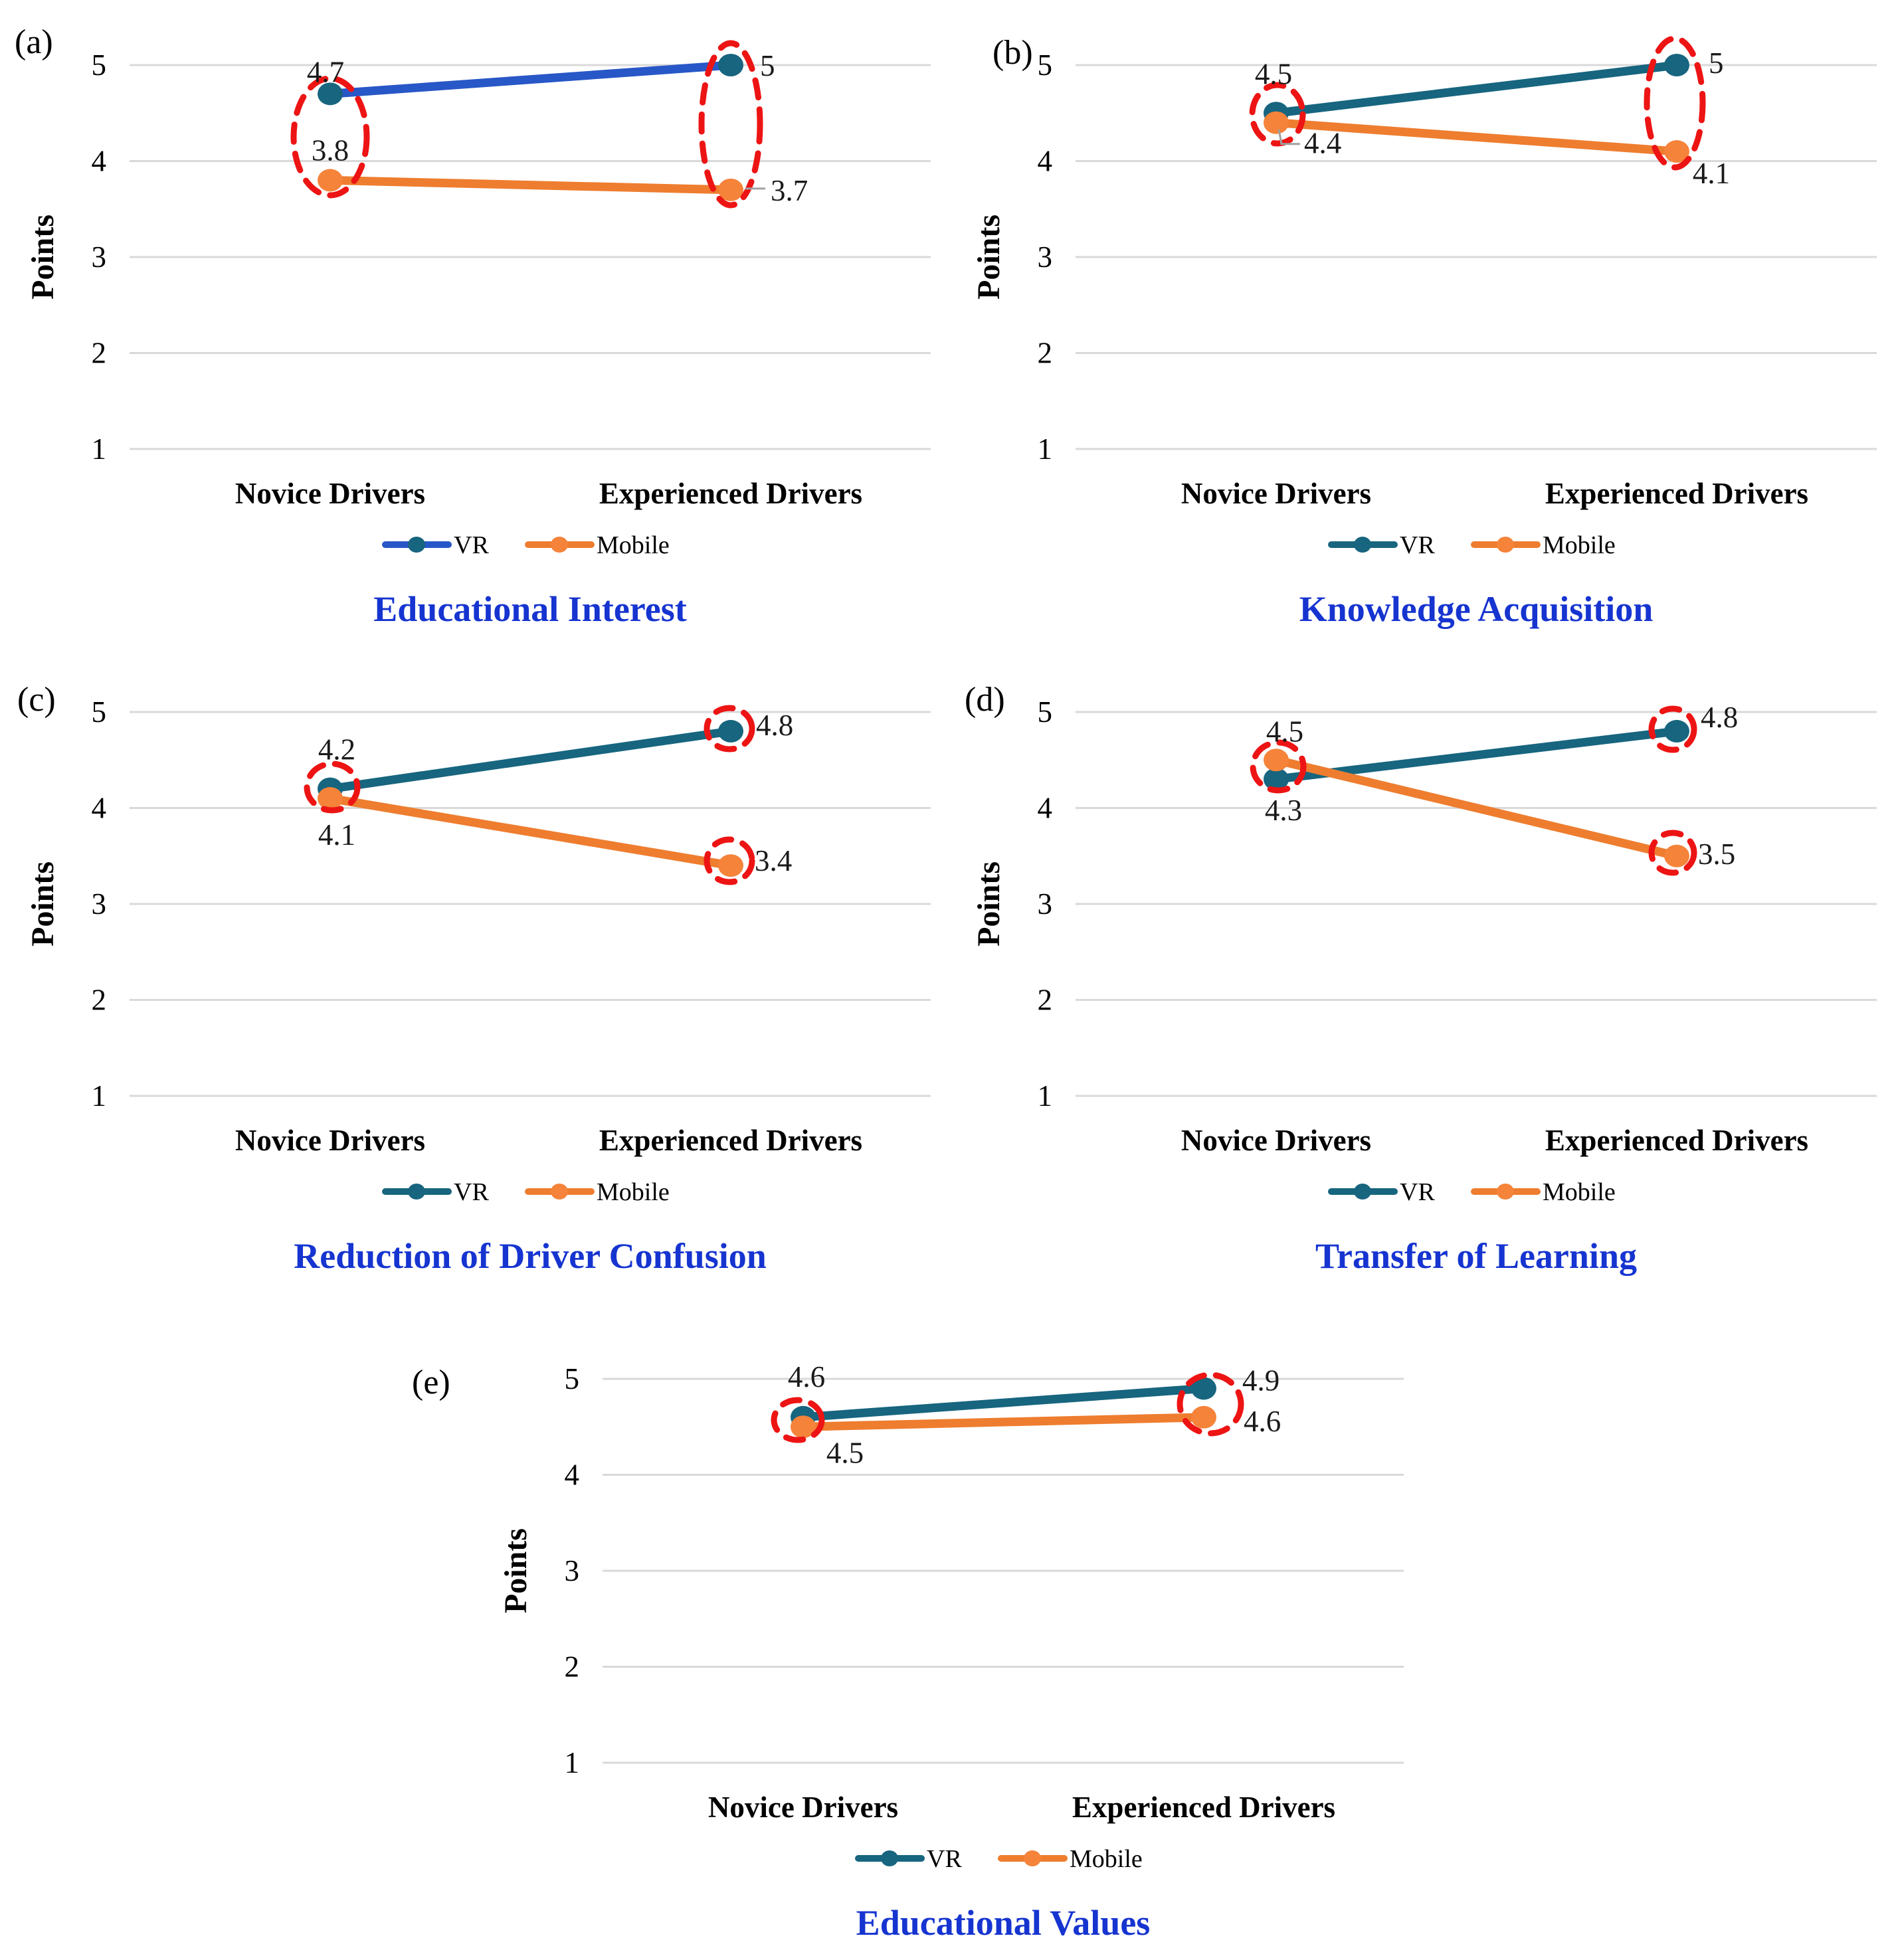  Describe the element at coordinates (530, 1256) in the screenshot. I see `panel-title-c: Reduction of Driver Confusion` at that location.